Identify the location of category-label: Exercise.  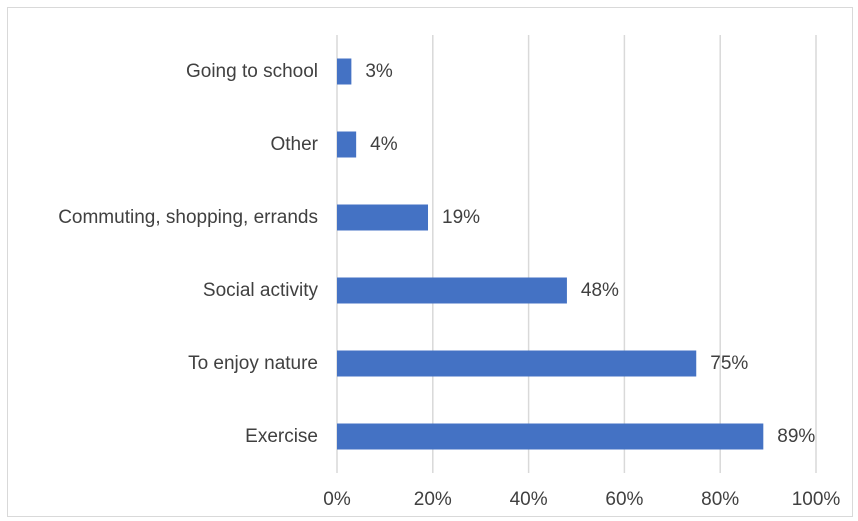
(281, 436).